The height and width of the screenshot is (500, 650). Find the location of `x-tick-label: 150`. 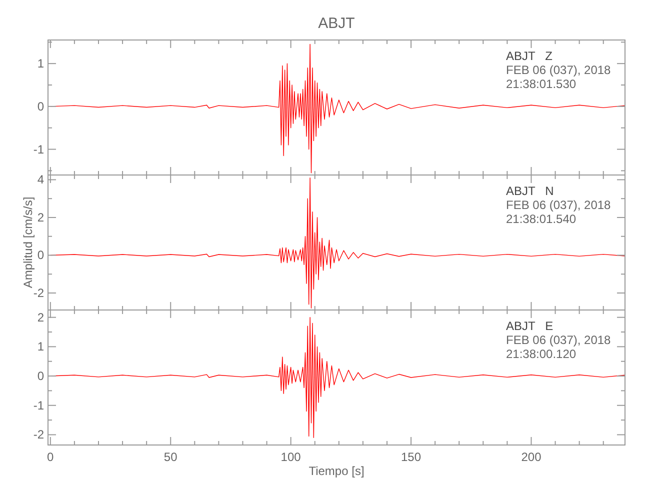

x-tick-label: 150 is located at coordinates (411, 457).